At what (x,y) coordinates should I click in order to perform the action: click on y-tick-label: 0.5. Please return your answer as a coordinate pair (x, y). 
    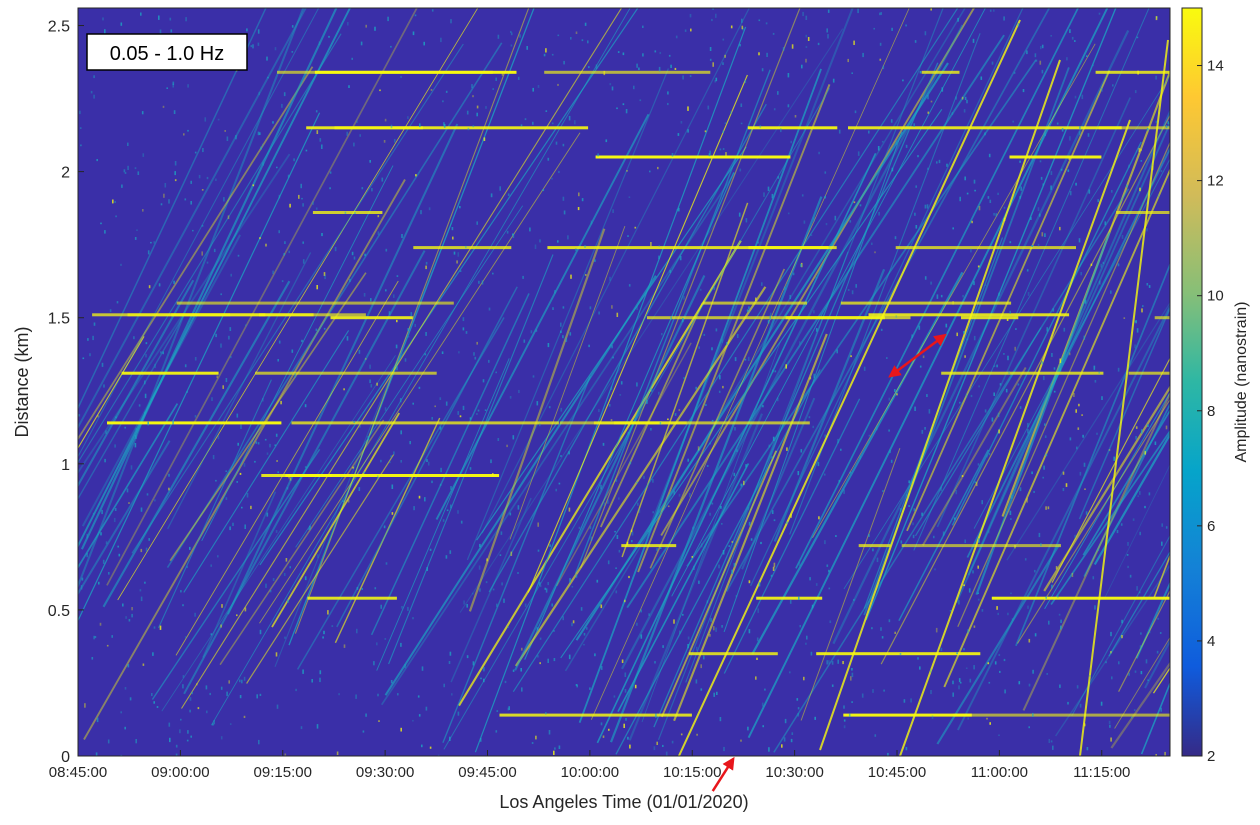
    Looking at the image, I should click on (59, 611).